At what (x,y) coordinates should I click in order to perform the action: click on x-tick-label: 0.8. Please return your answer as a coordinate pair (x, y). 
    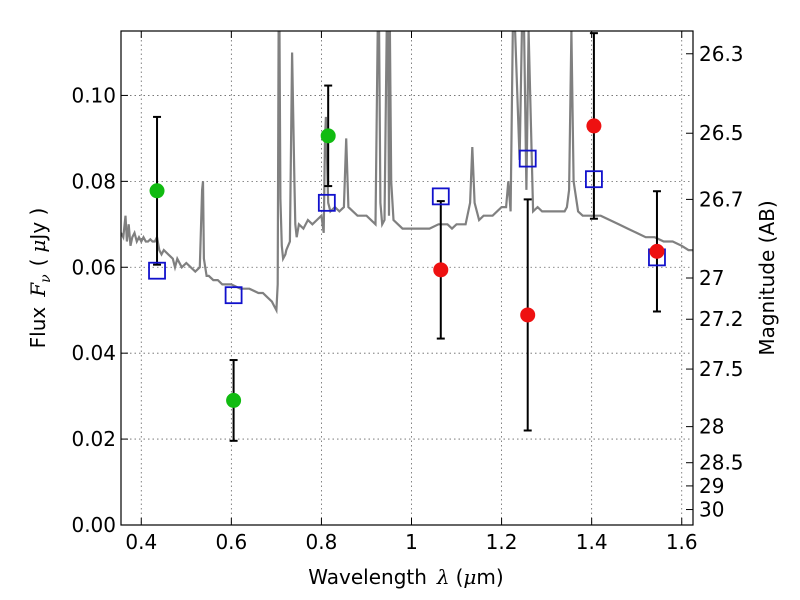
    Looking at the image, I should click on (322, 542).